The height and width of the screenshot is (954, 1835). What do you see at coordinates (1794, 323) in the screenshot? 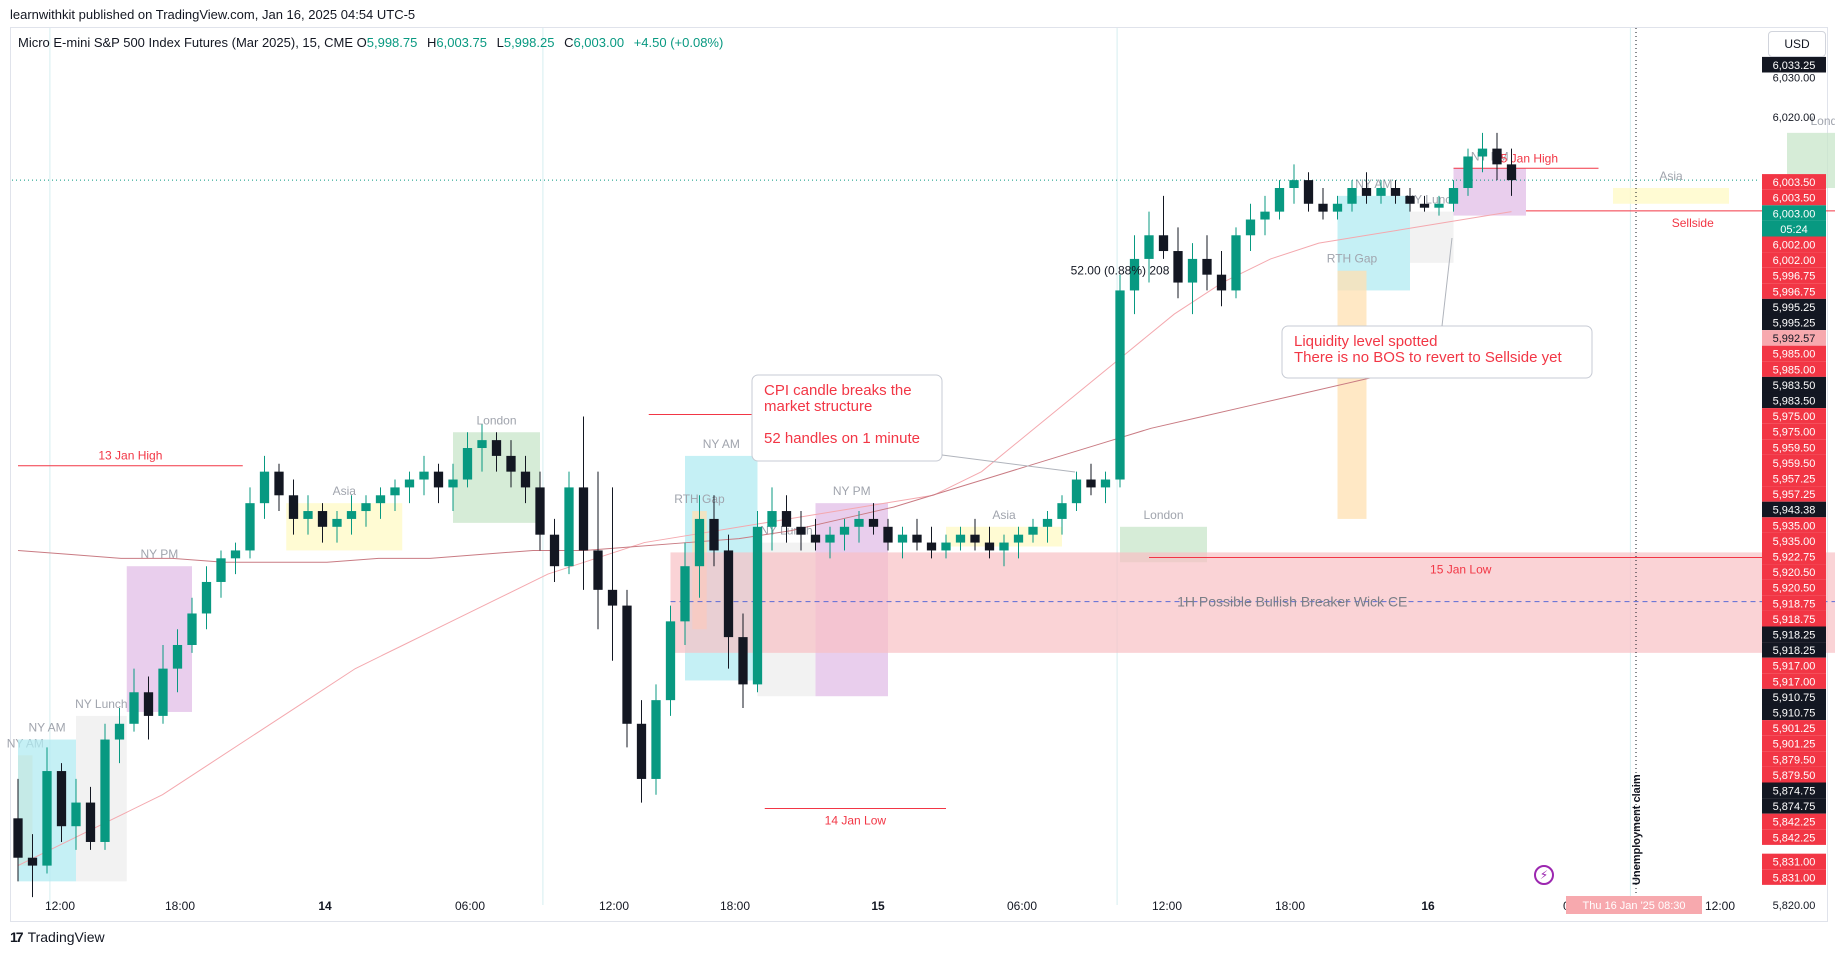
I see `price-axis-label: 5,995.25` at bounding box center [1794, 323].